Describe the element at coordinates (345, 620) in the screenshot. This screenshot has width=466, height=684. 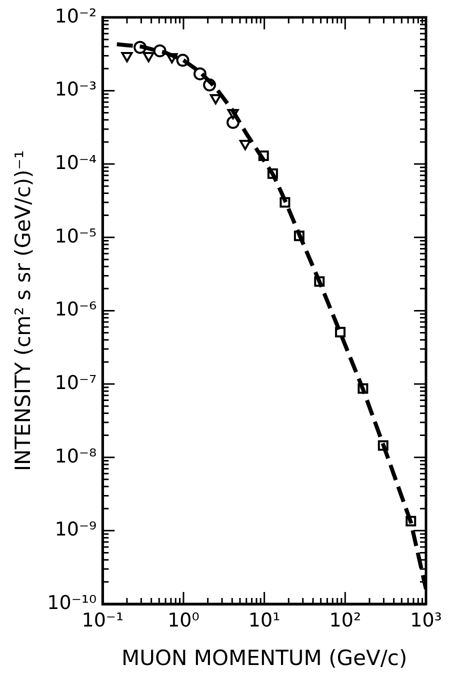
I see `x-tick-label: 10²` at that location.